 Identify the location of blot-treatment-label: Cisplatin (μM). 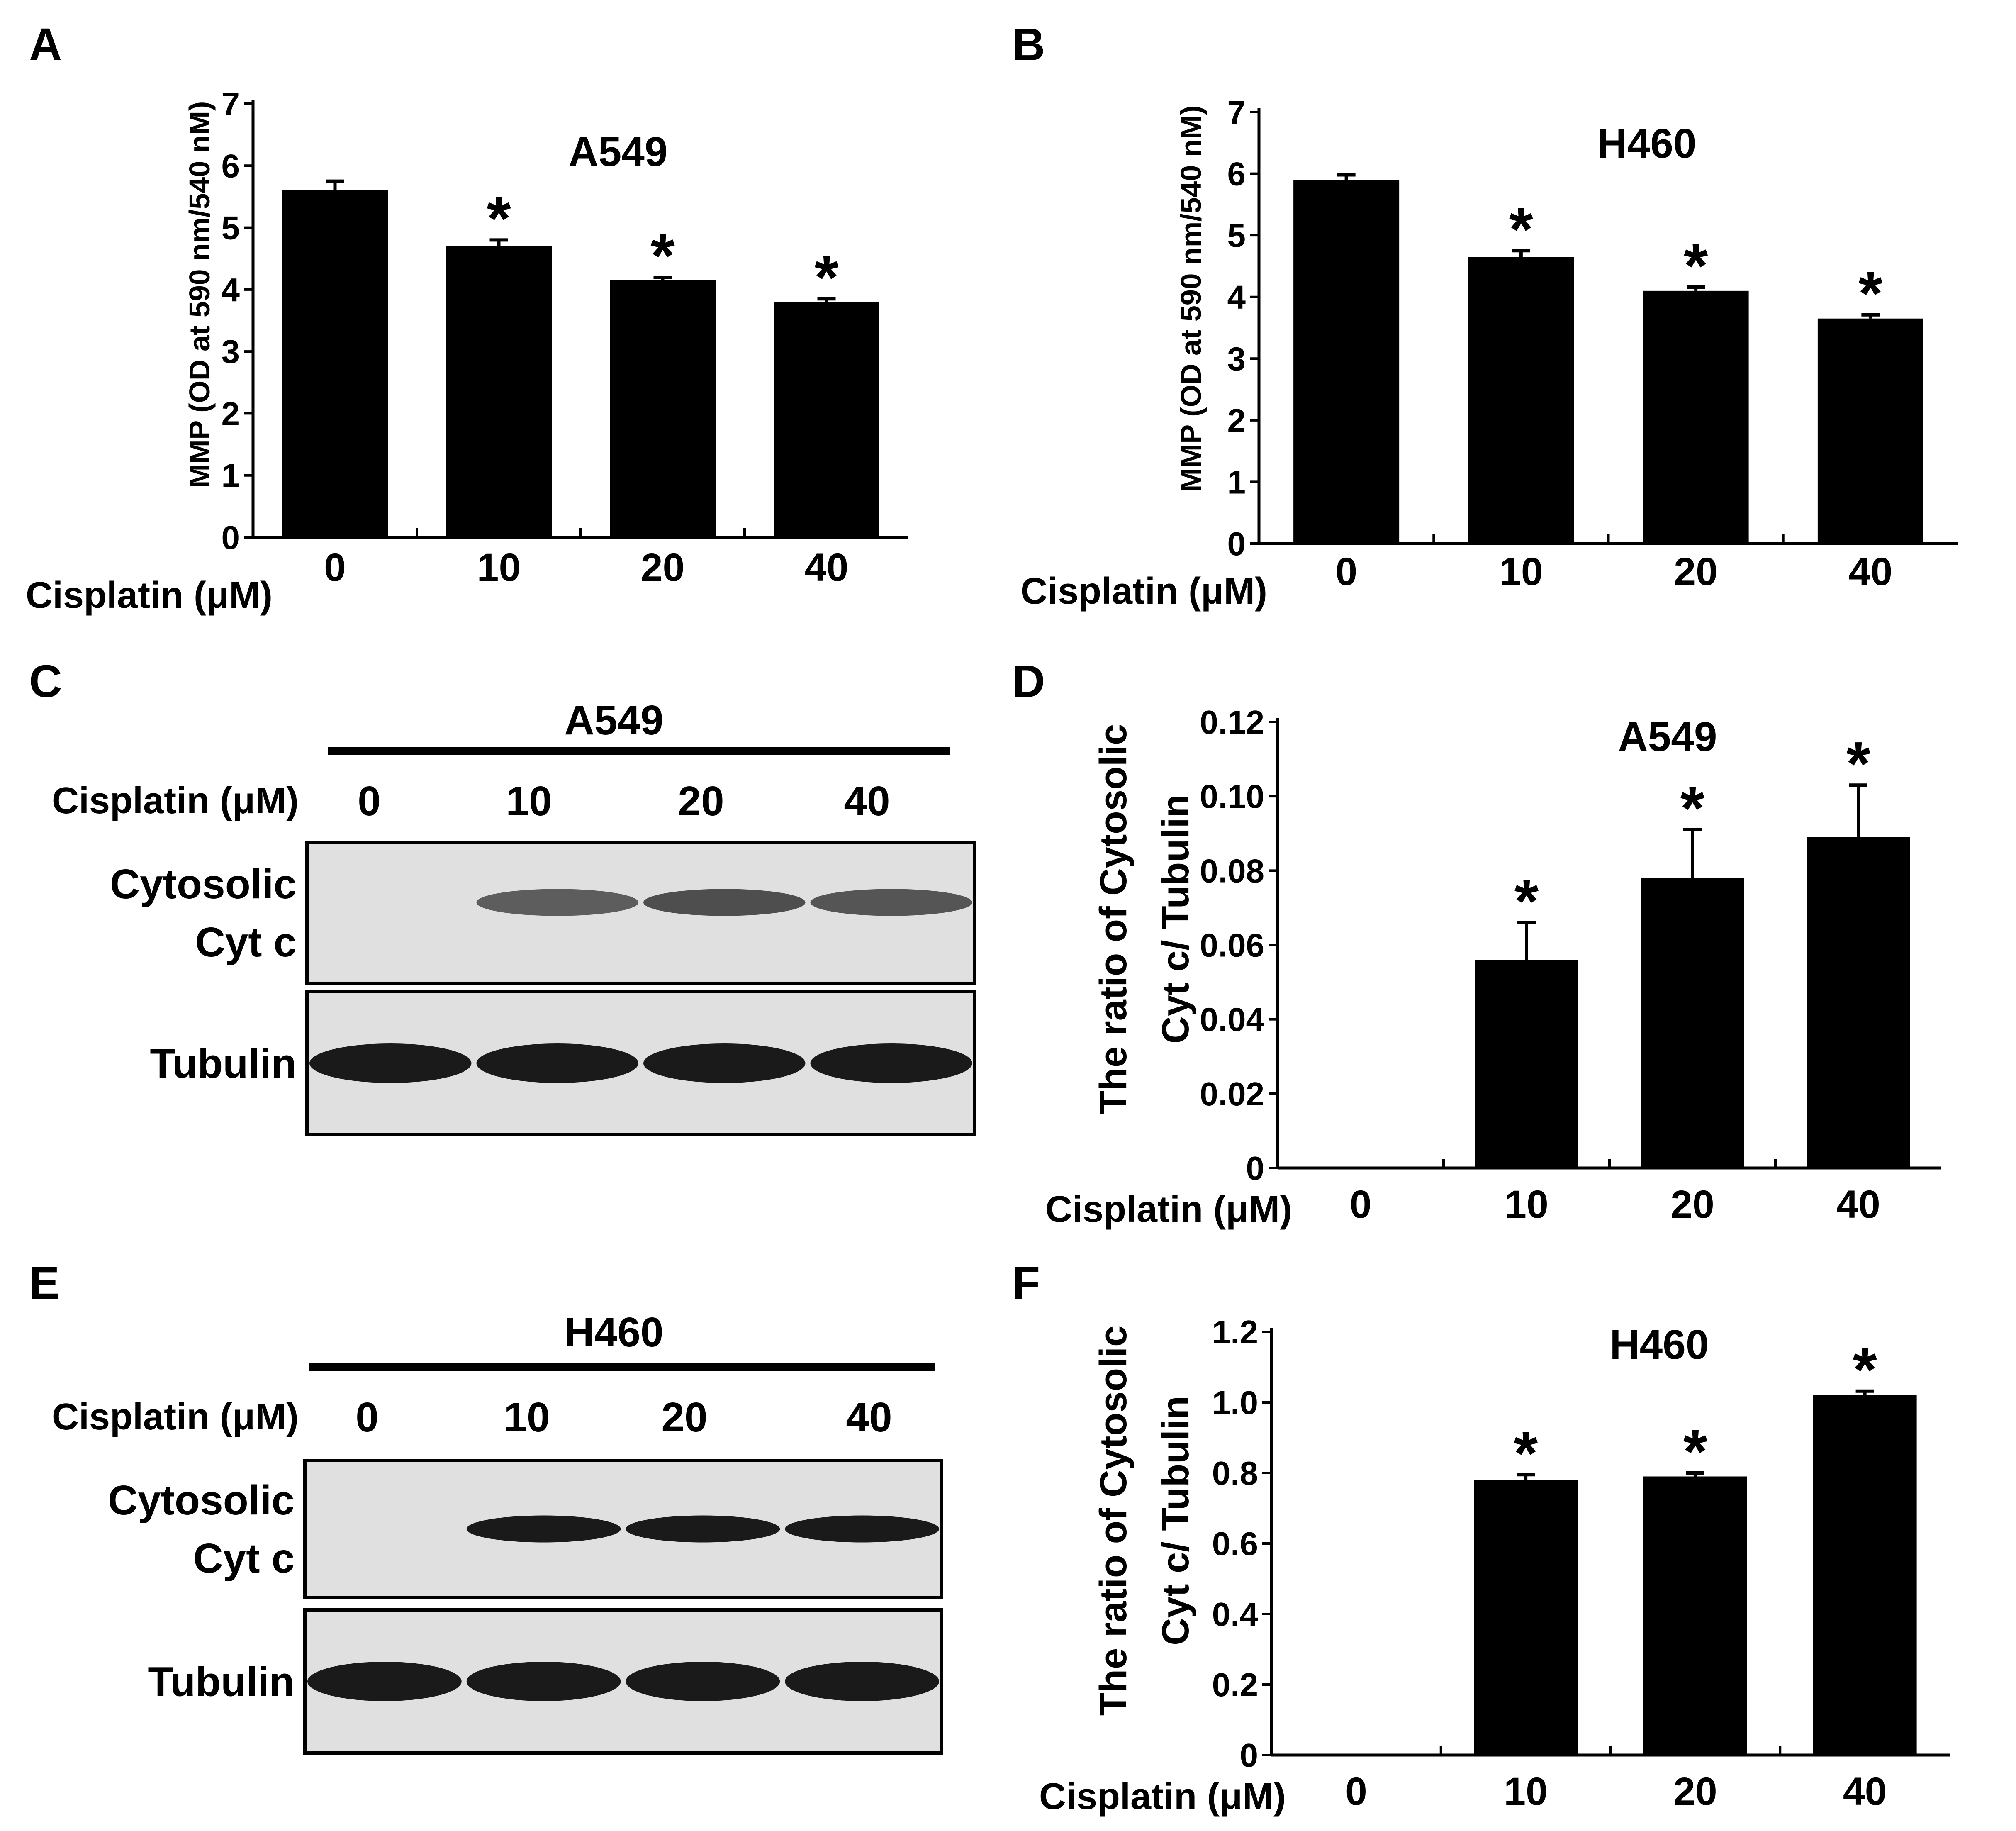
(175, 1417).